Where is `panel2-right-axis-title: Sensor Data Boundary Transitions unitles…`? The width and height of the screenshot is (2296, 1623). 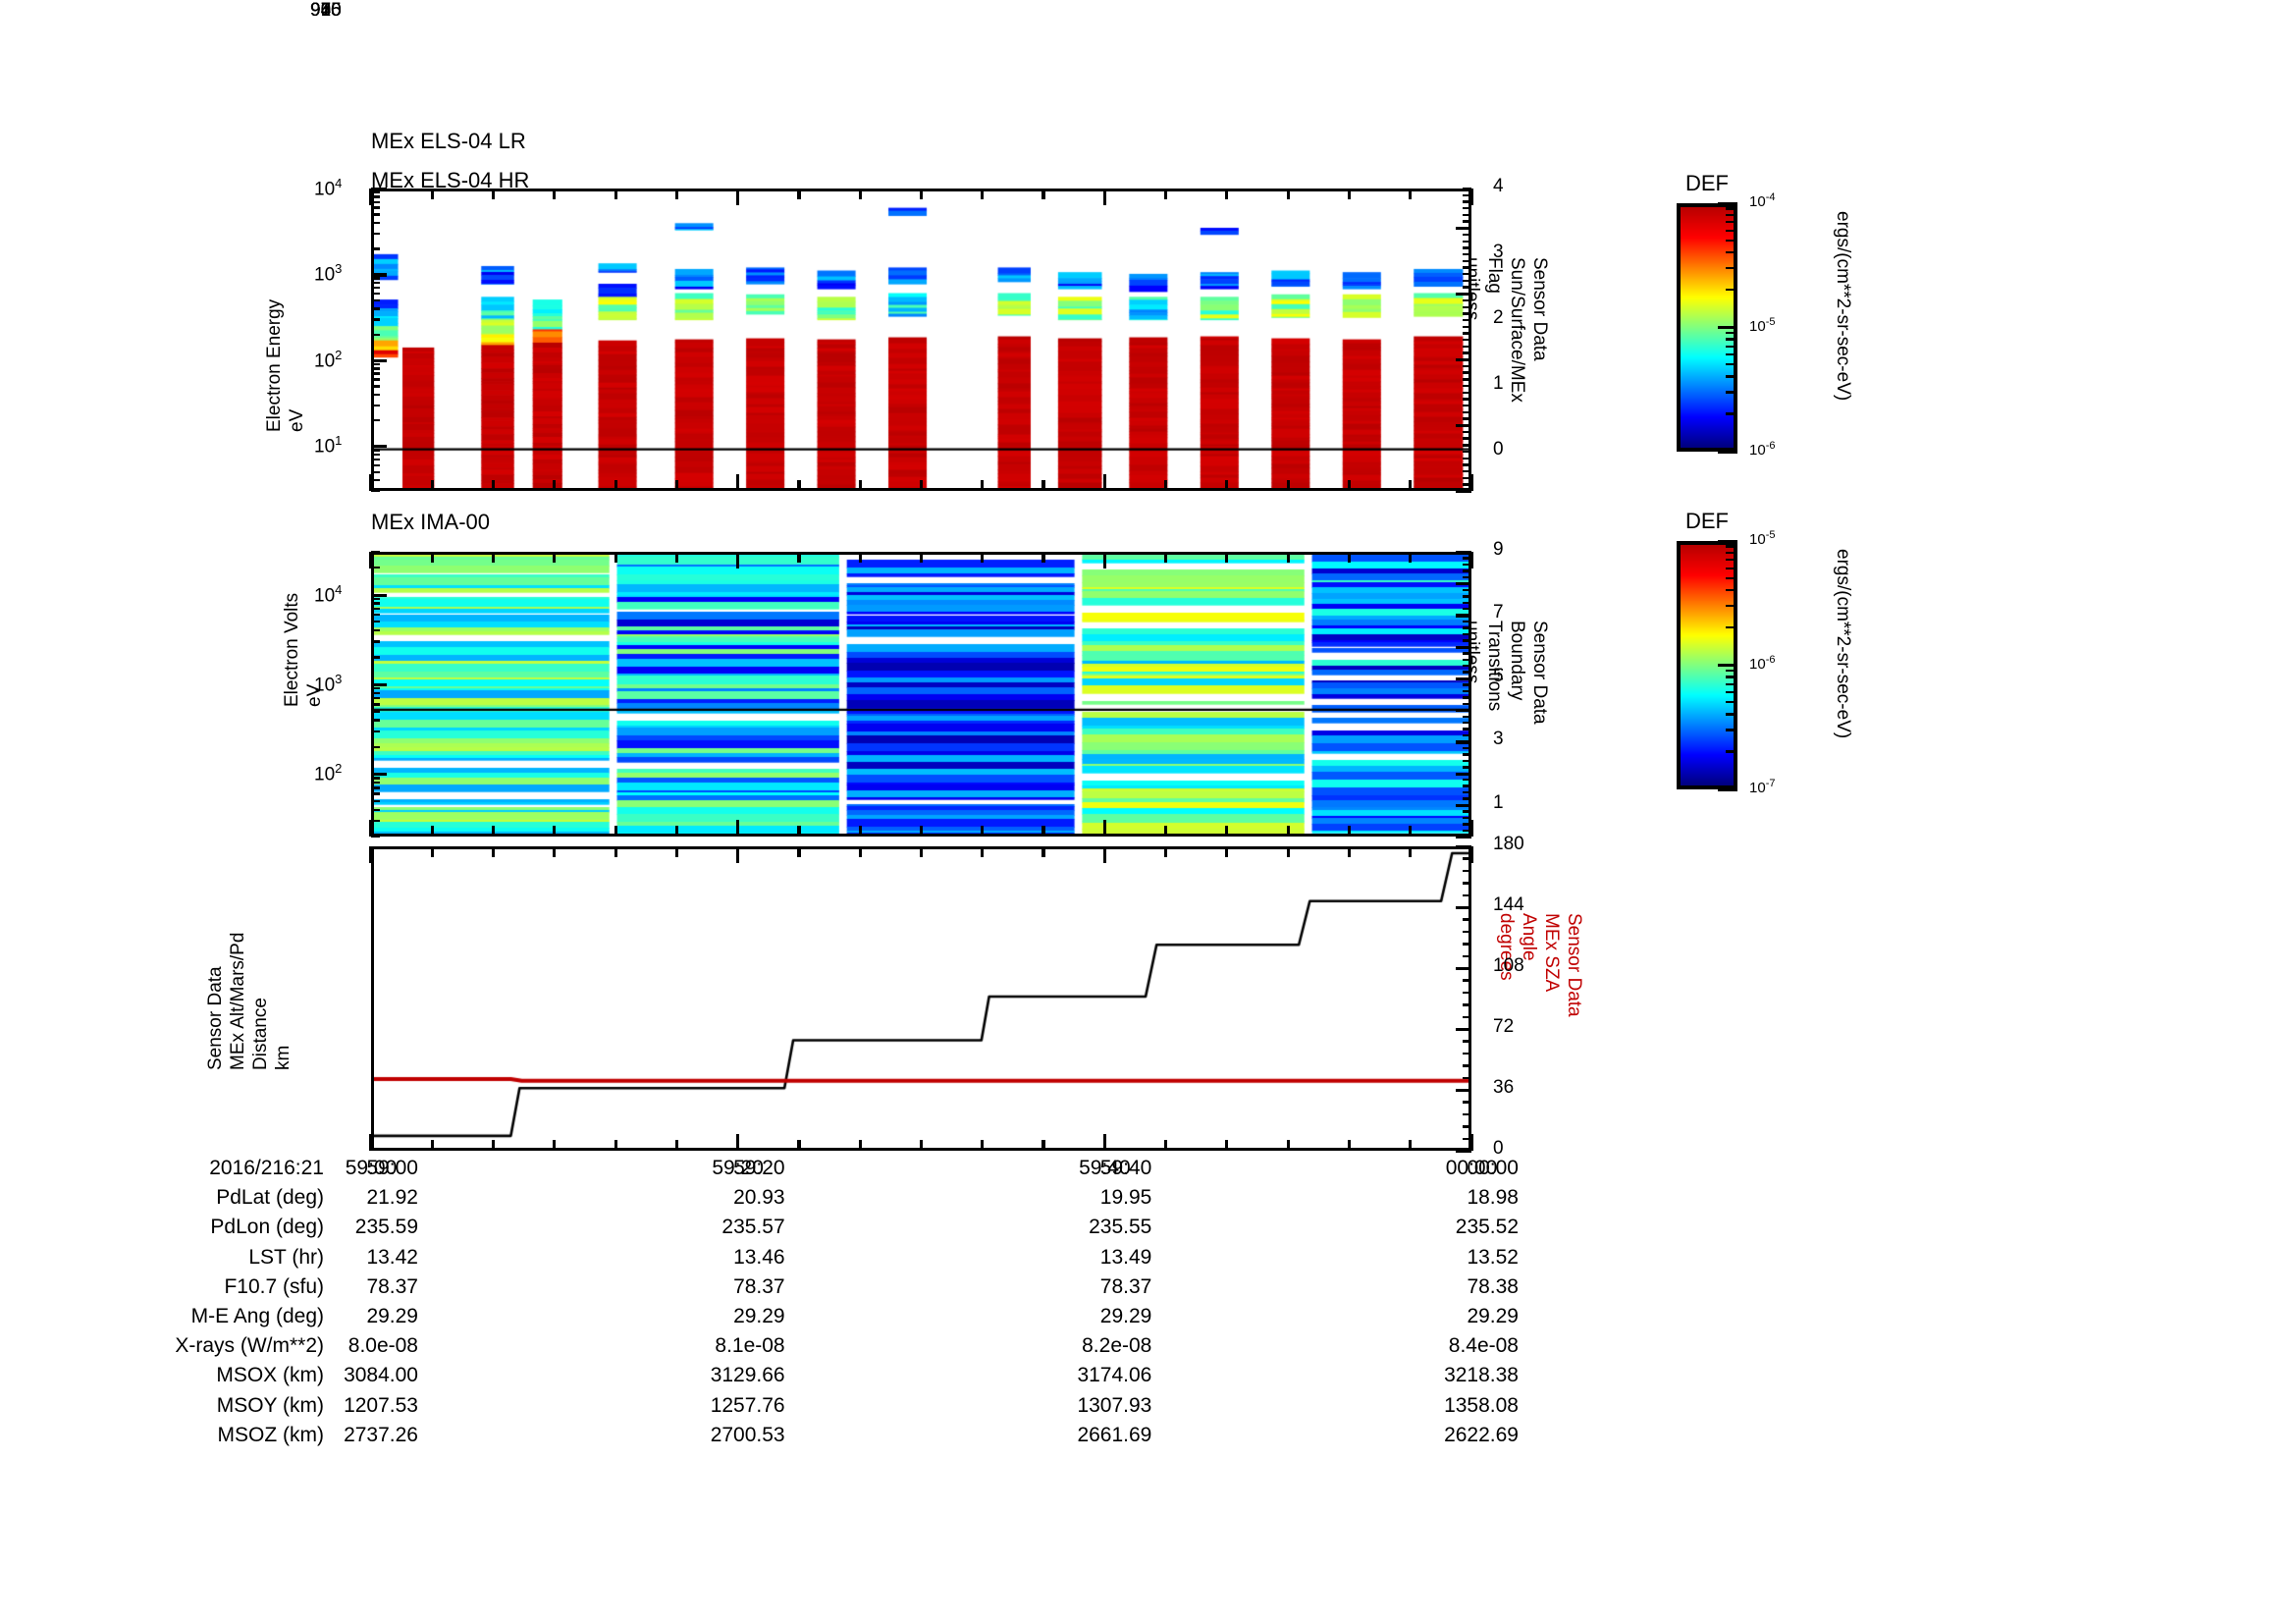
panel2-right-axis-title: Sensor Data Boundary Transitions unitles… is located at coordinates (1506, 673).